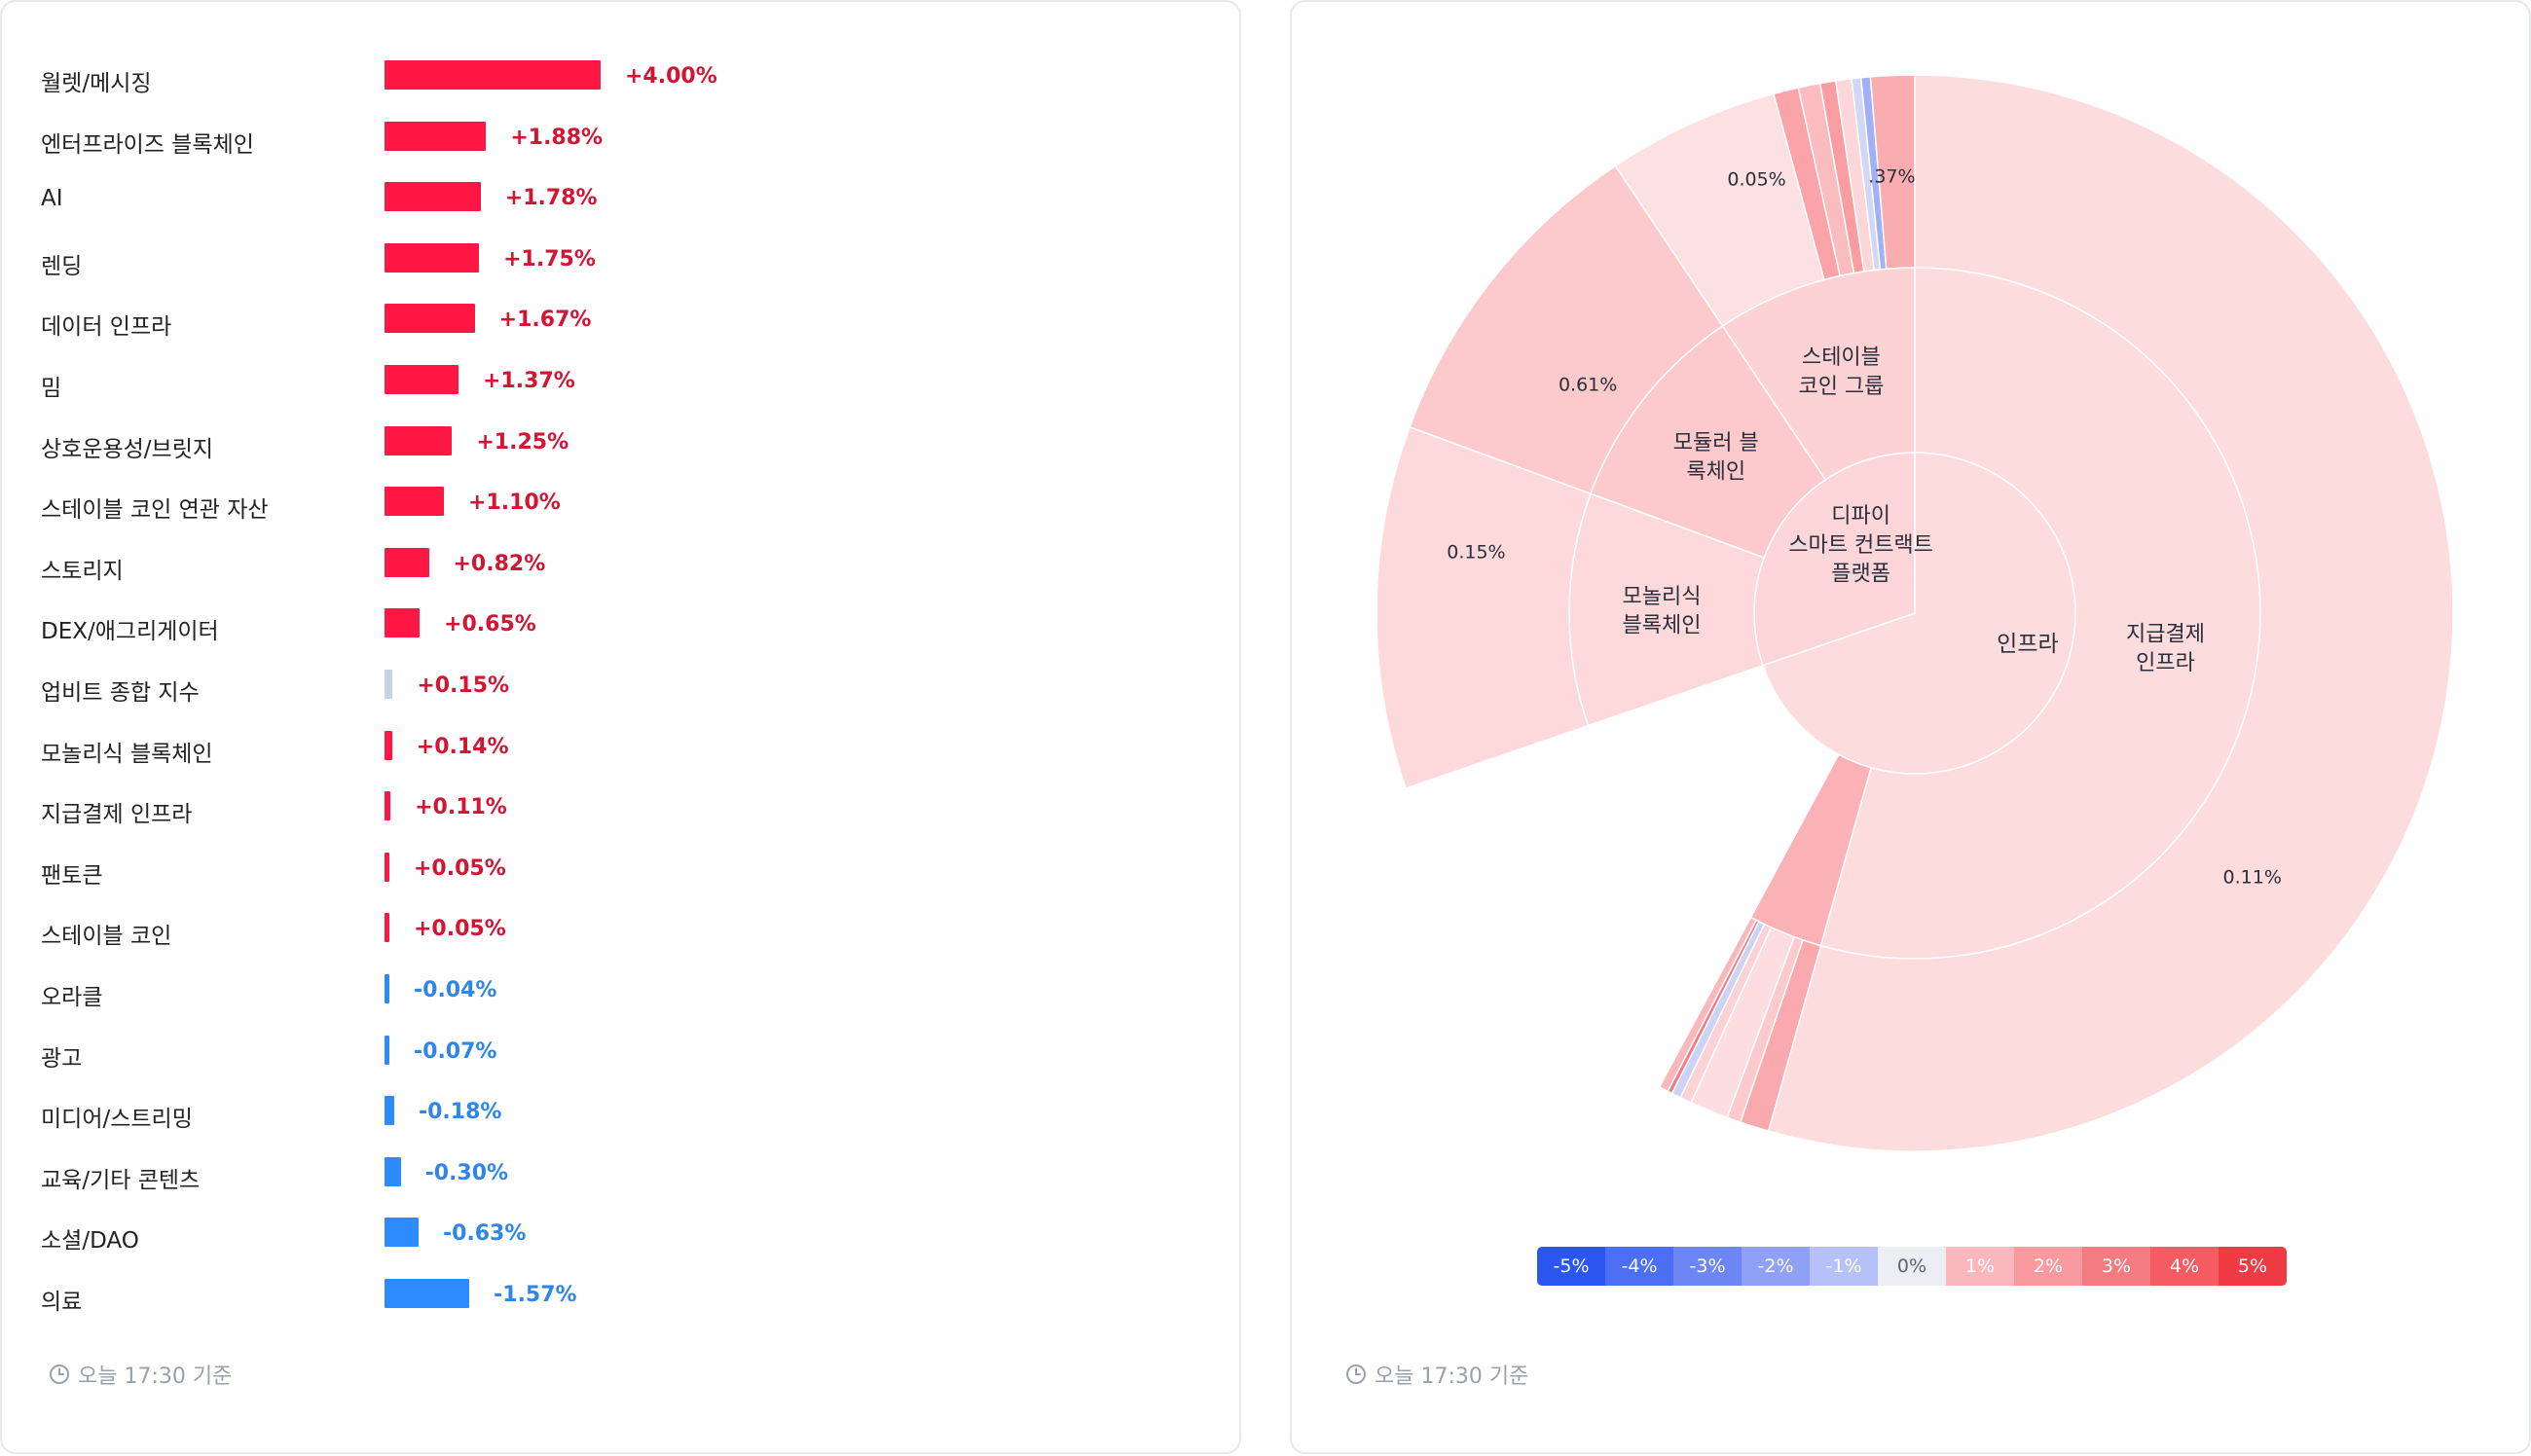 This screenshot has height=1456, width=2531. I want to click on bar-row: 모놀리식 블록체인 +0.14%, so click(625, 747).